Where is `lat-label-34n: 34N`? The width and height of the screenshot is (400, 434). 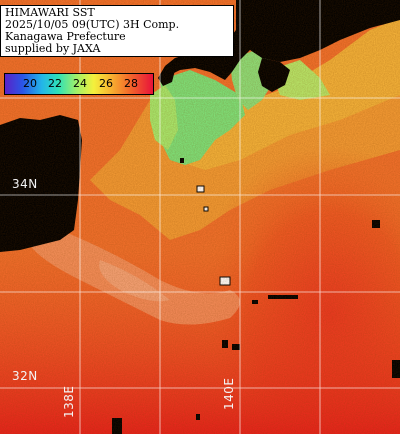
lat-label-34n: 34N is located at coordinates (25, 184).